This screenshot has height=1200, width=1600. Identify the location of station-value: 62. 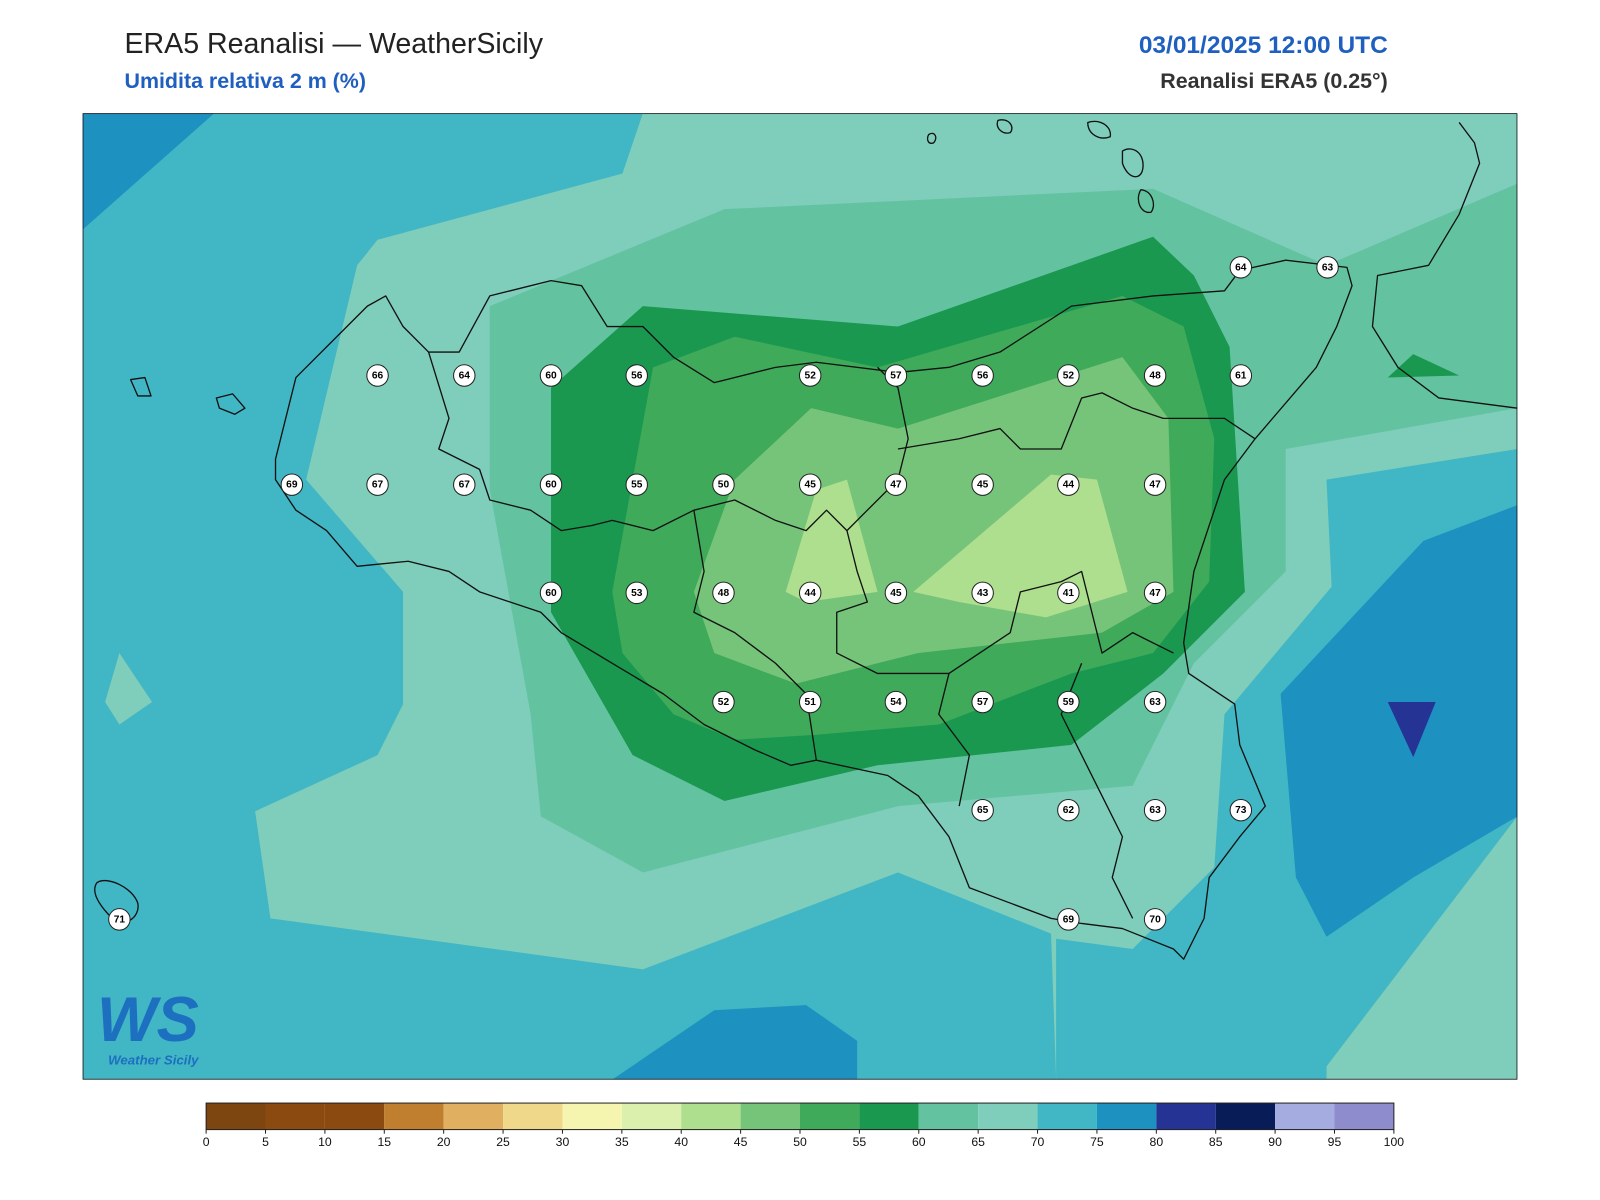
(1069, 810).